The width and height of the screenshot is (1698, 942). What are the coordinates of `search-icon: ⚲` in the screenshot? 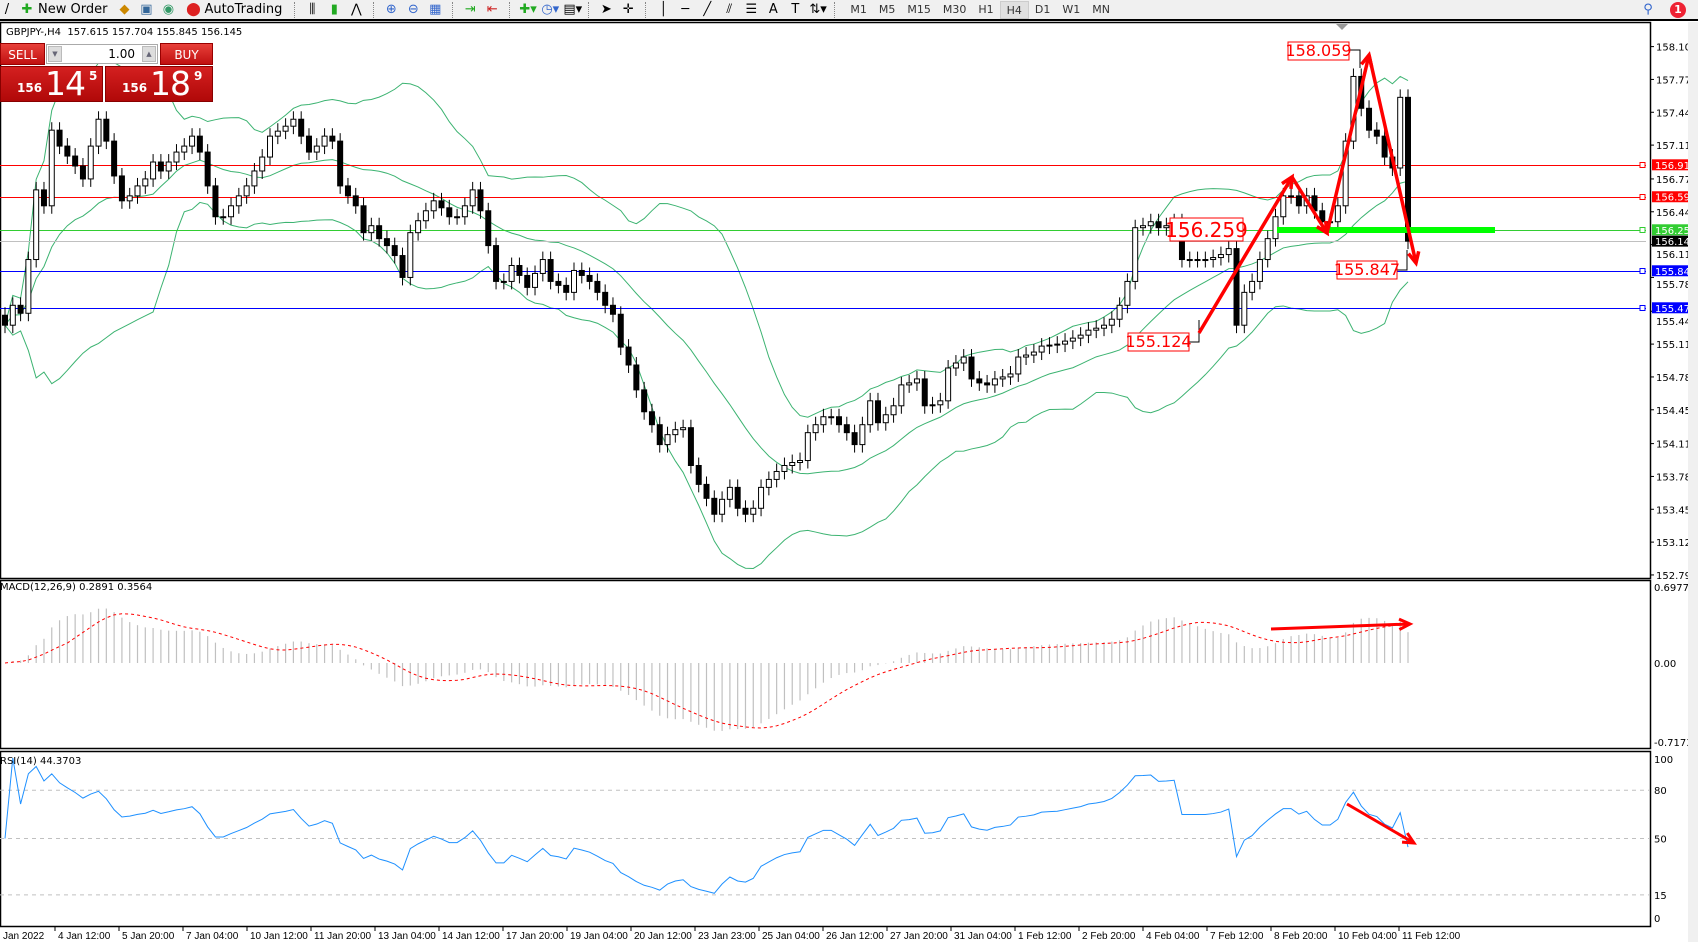 It's located at (1648, 9).